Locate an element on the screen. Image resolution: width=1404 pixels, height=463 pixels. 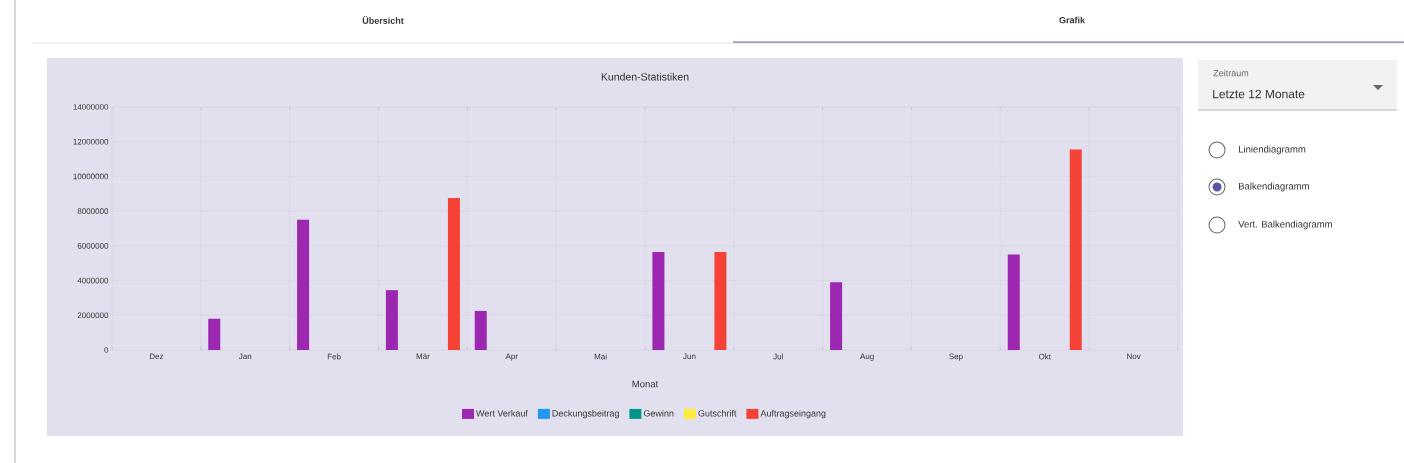
x-tick-label: Nov is located at coordinates (1134, 356).